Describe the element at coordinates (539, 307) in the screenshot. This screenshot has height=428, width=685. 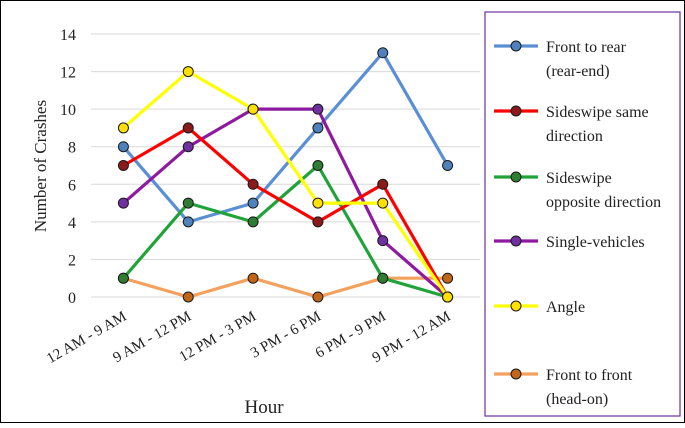
I see `legend-entry: Angle` at that location.